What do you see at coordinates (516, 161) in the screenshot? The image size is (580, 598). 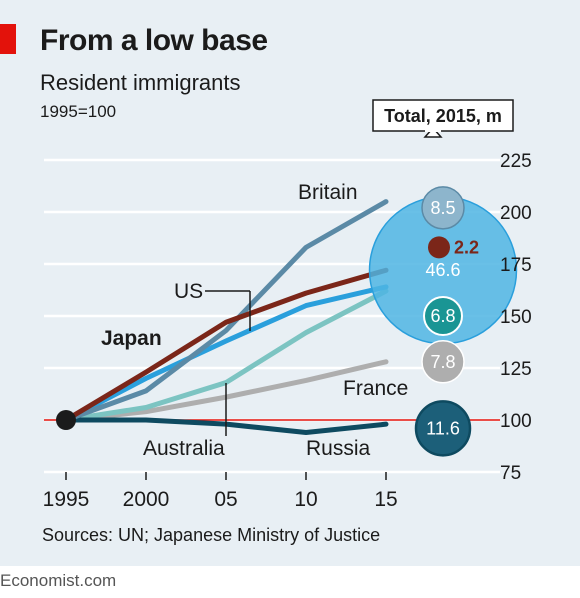 I see `y-tick-label: 225` at bounding box center [516, 161].